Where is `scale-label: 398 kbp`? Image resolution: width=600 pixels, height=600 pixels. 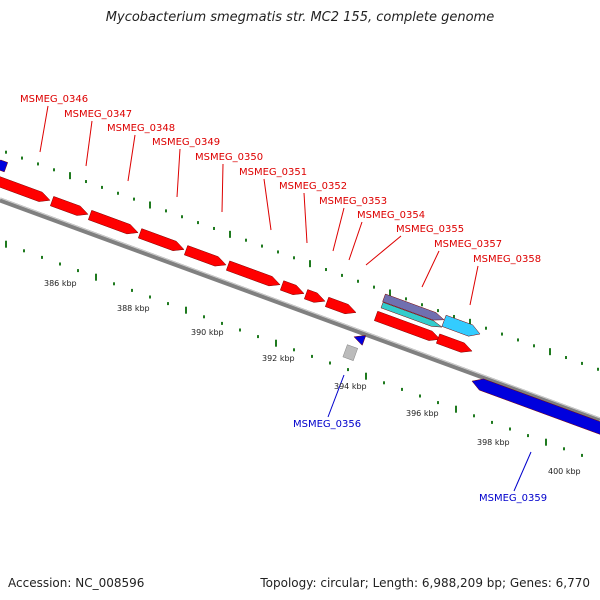
scale-label: 398 kbp is located at coordinates (493, 442).